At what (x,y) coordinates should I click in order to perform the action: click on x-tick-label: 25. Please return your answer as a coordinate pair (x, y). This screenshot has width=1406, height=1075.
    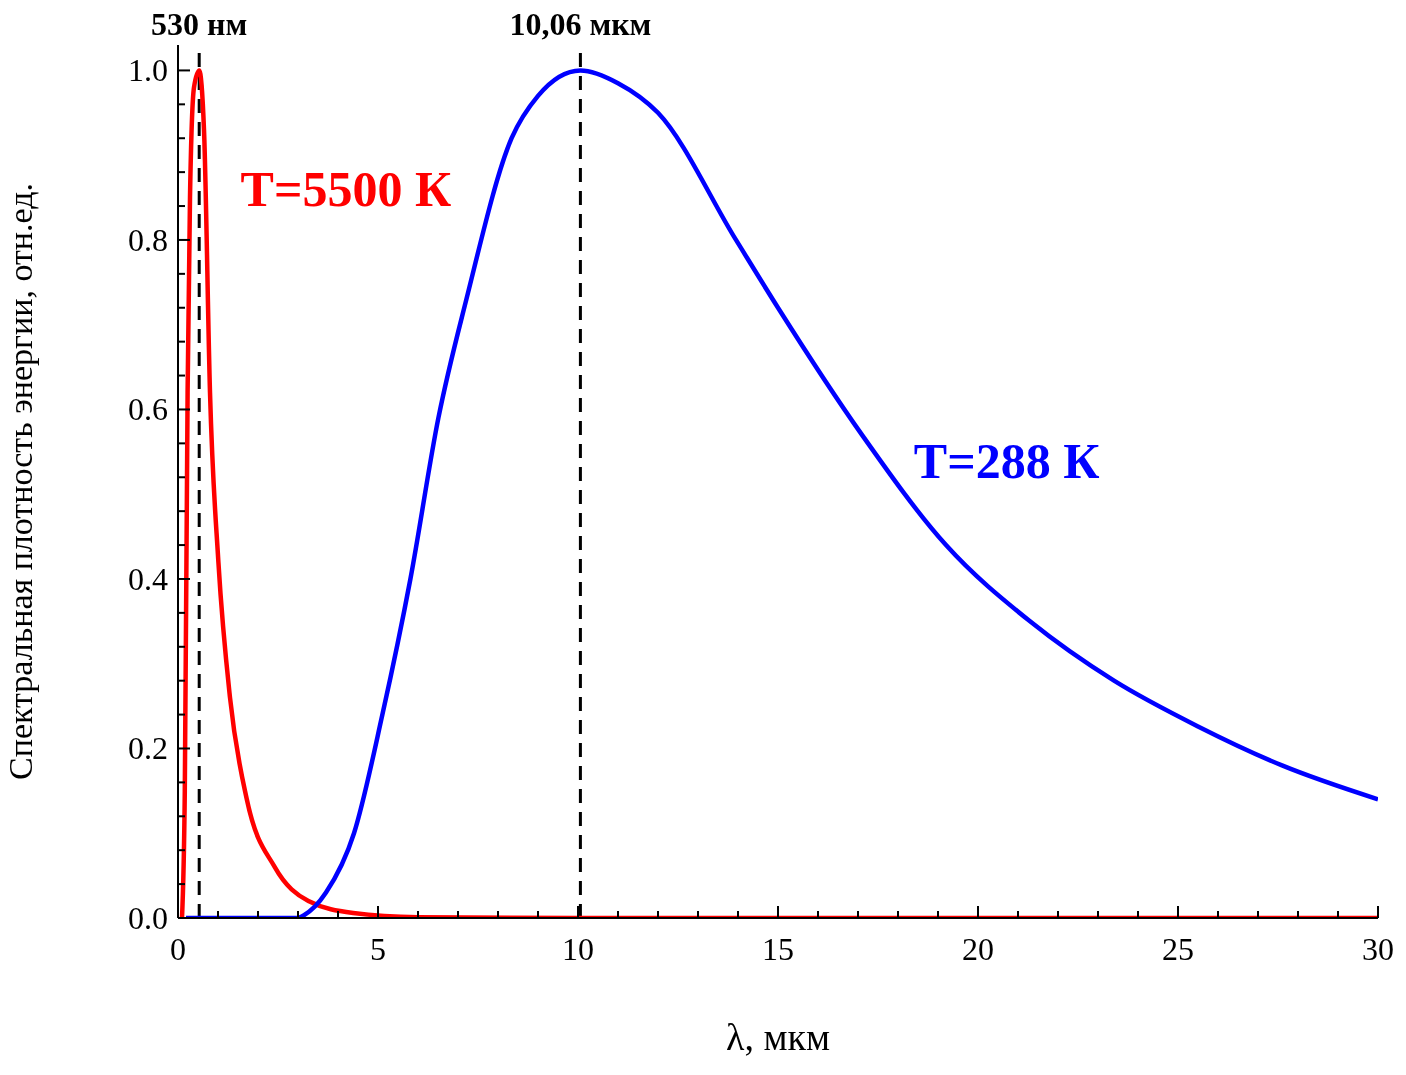
    Looking at the image, I should click on (1178, 949).